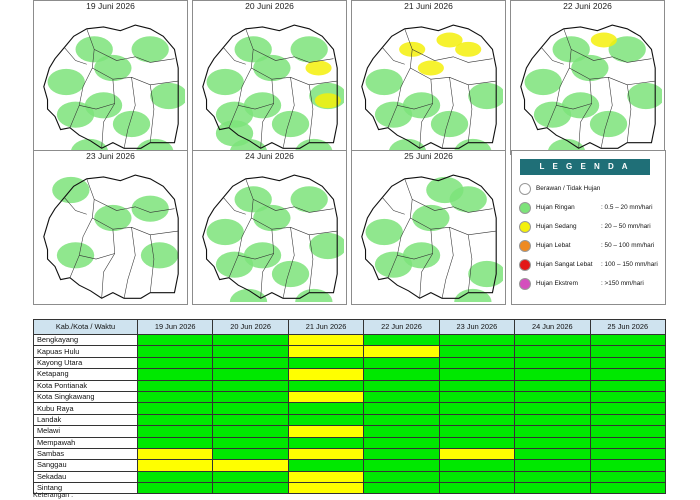 This screenshot has height=500, width=700. I want to click on table-row: Landak, so click(350, 420).